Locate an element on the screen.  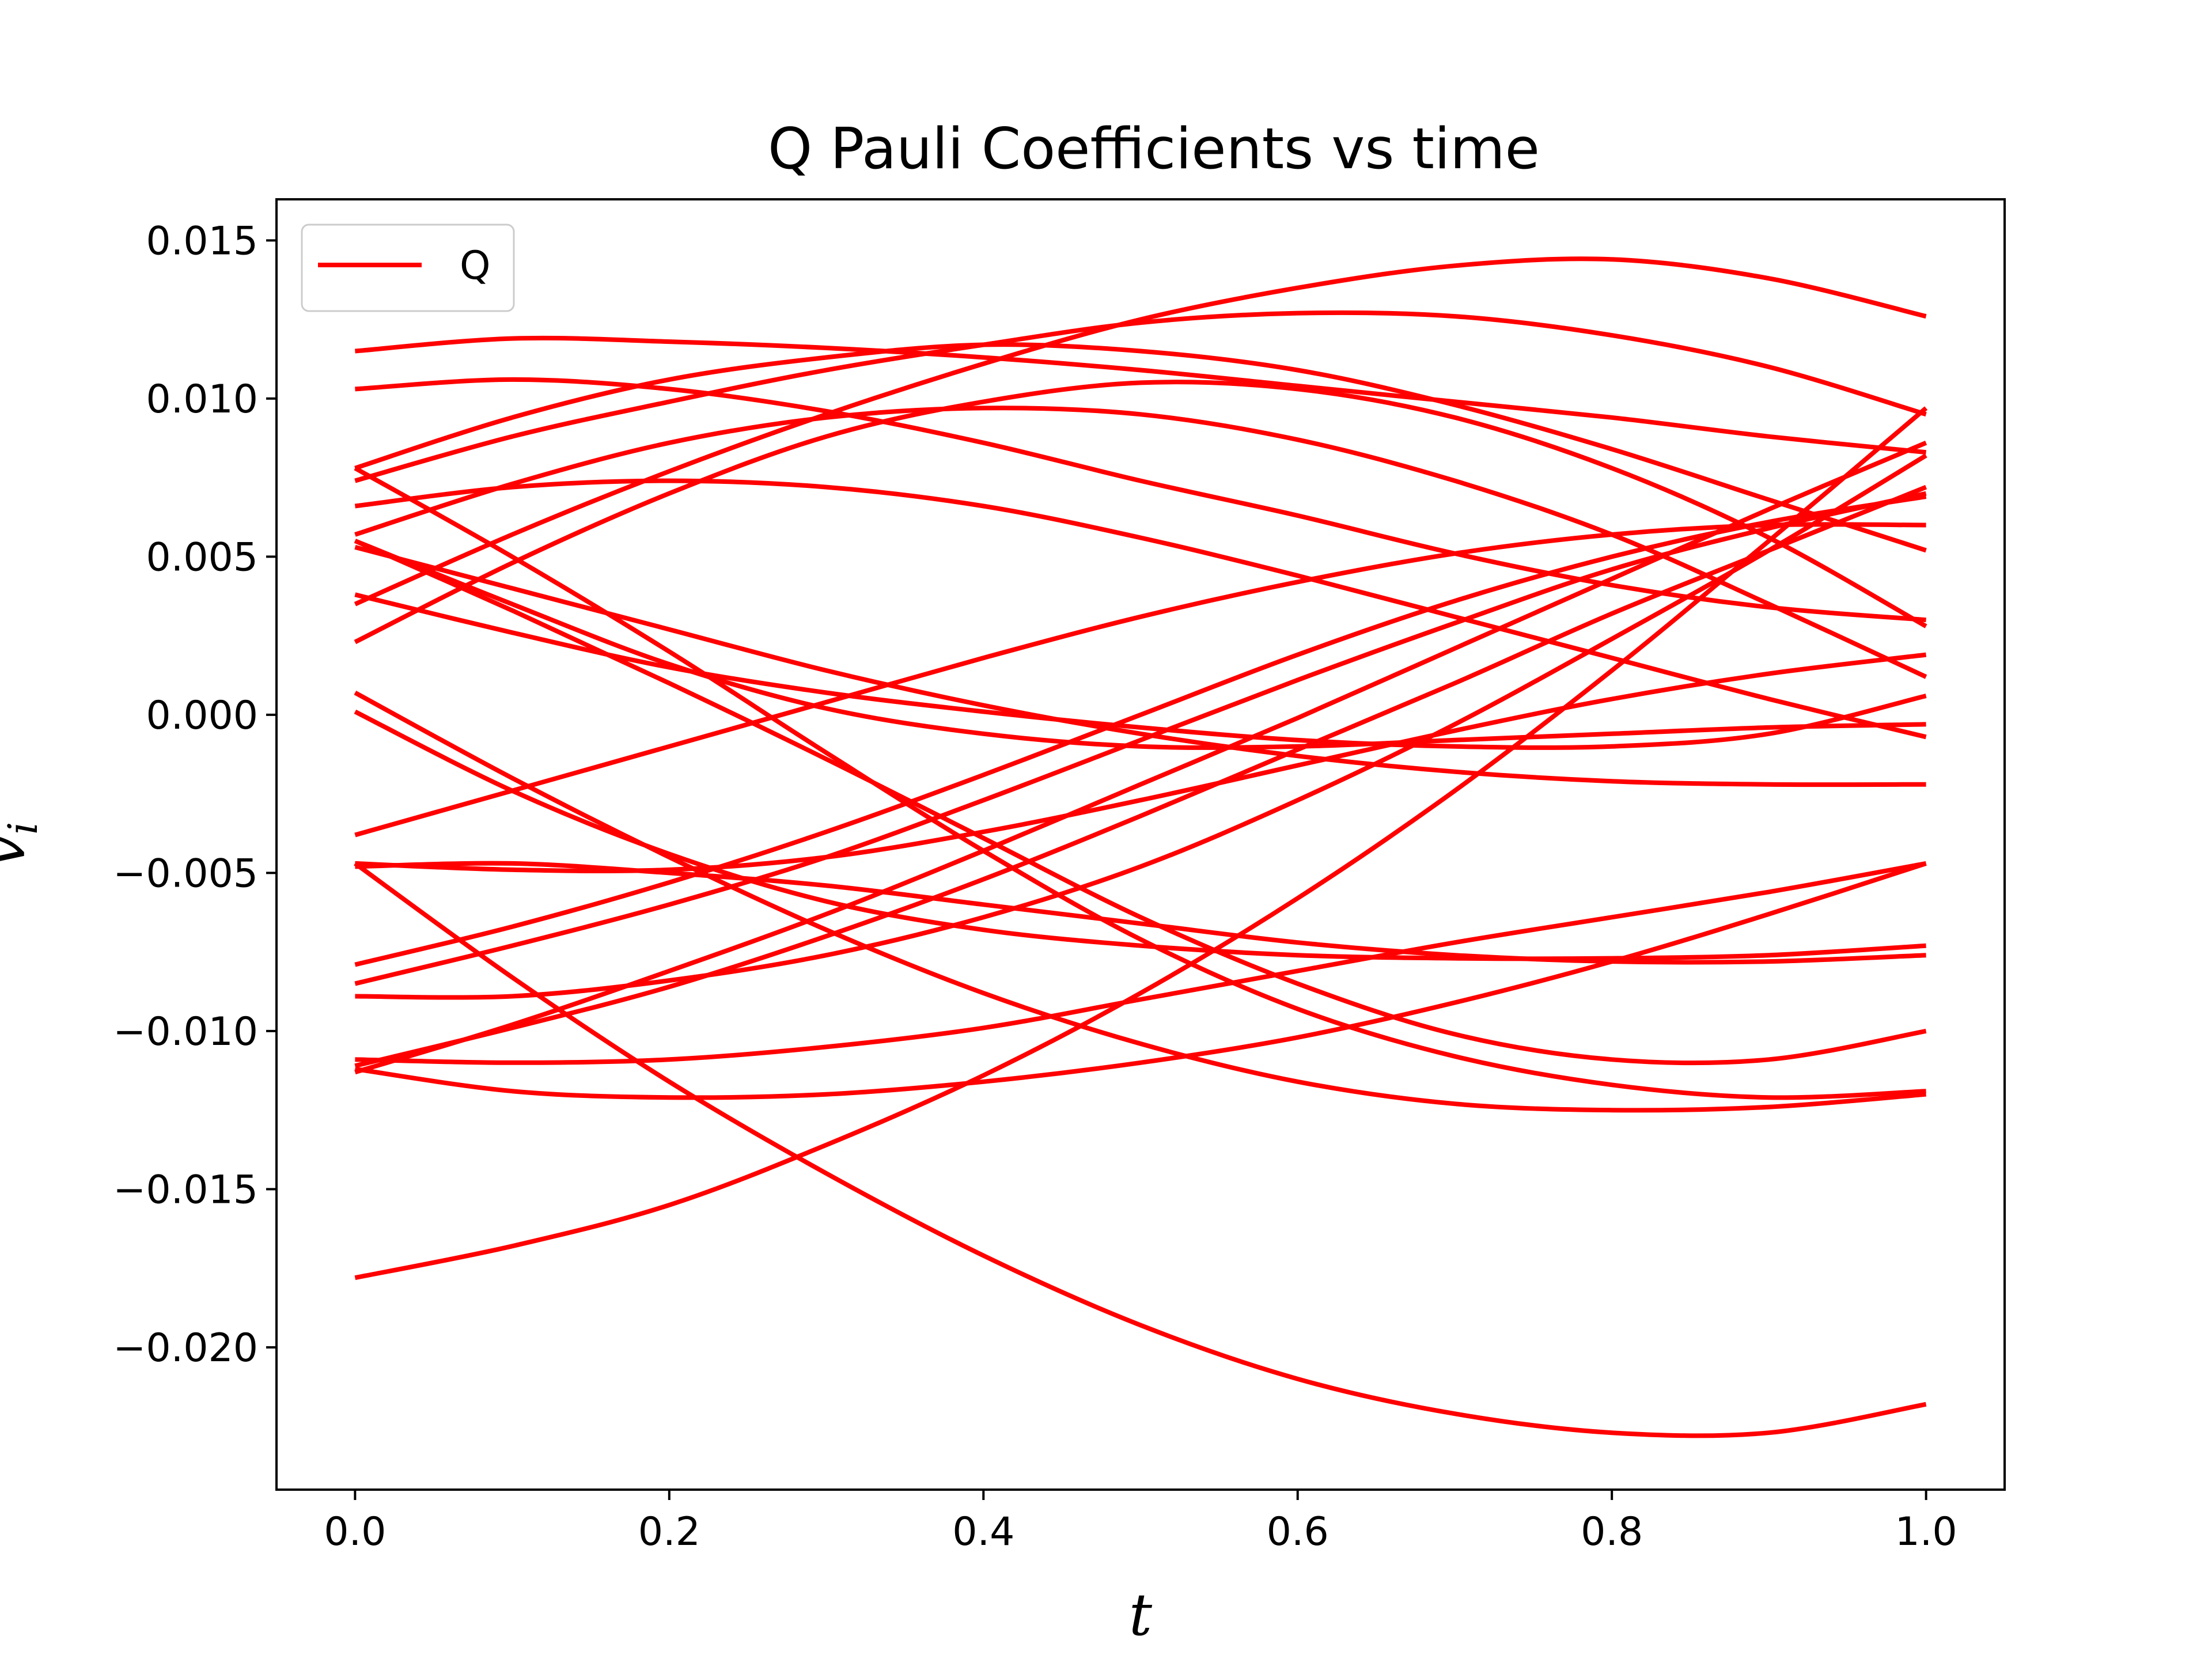
x-tick-label: 0.8 is located at coordinates (1612, 1532).